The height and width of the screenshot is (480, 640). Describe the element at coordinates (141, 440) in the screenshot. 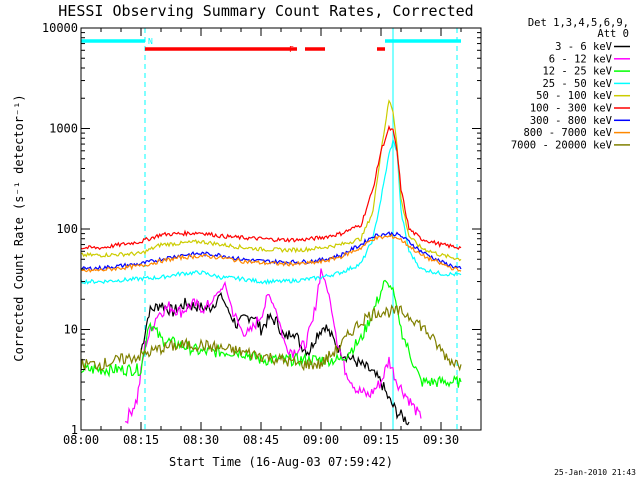

I see `x-tick-label-1: 08:15` at that location.